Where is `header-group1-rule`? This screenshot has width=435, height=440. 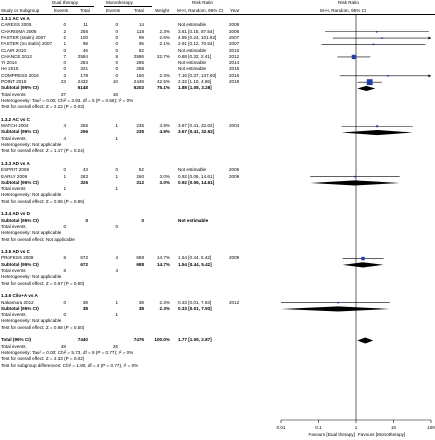 header-group1-rule is located at coordinates (73, 6).